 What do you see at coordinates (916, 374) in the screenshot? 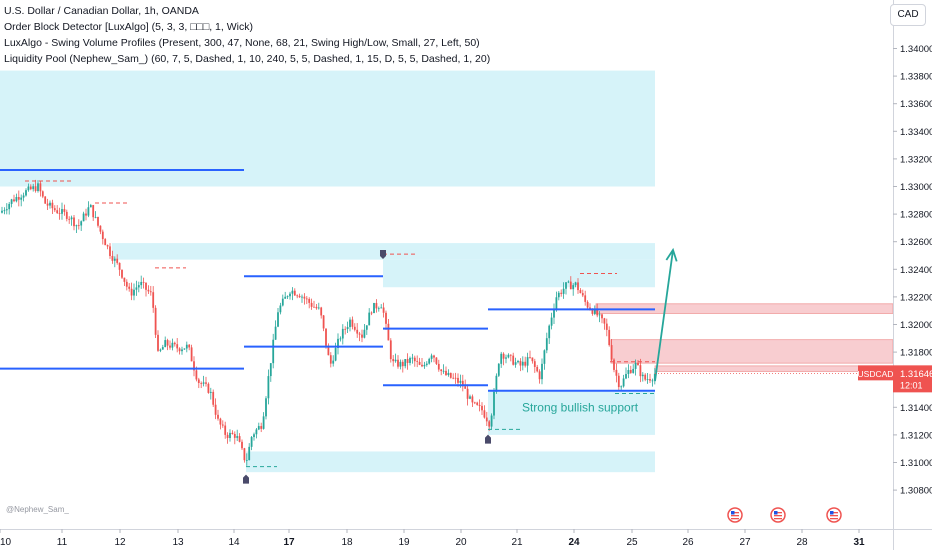
I see `current-price-label: 1.31646` at bounding box center [916, 374].